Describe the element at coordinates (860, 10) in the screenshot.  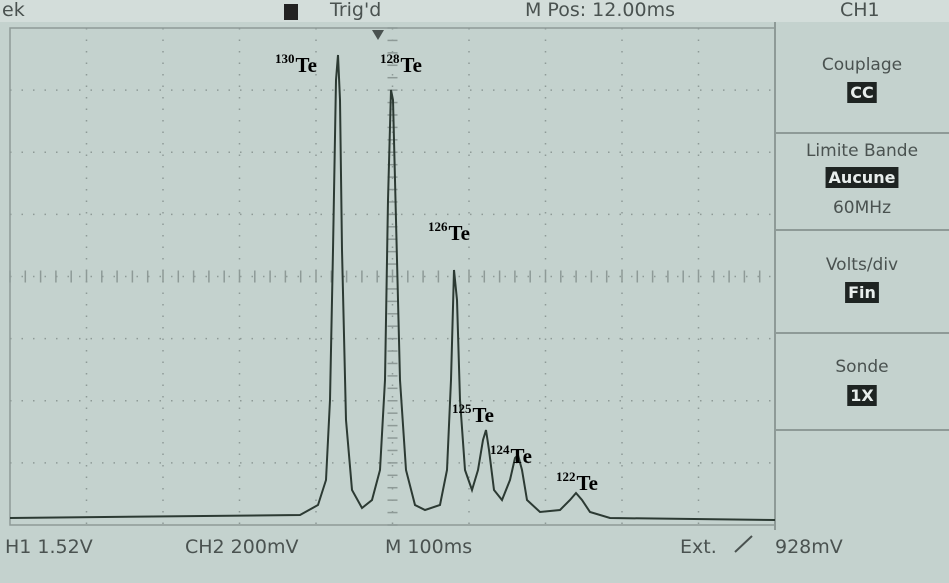
I see `header-text: CH1` at that location.